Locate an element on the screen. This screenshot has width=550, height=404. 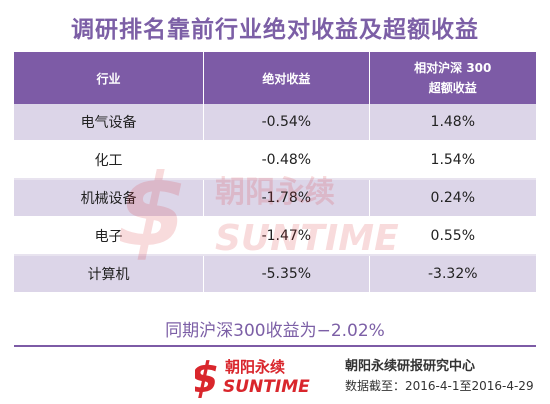
footer-date: 数据截至：2016-4-1至2016-4-29 is located at coordinates (439, 386).